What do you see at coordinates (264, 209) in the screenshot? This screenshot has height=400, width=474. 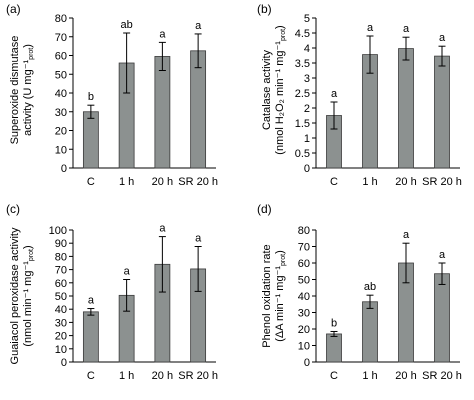 I see `panel-label: (d)` at bounding box center [264, 209].